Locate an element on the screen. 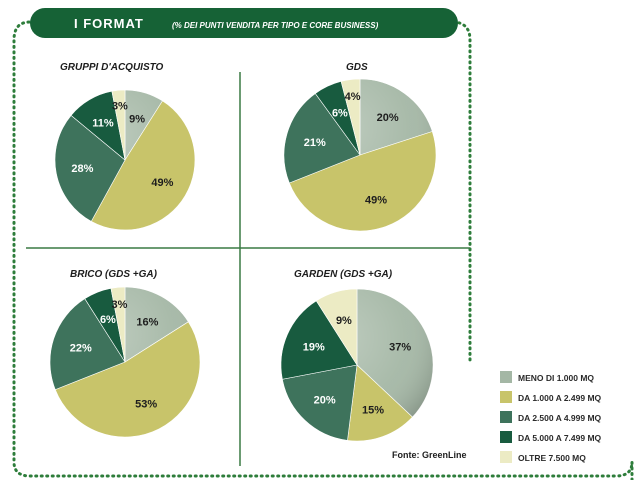 Image resolution: width=640 pixels, height=480 pixels. legend-label: DA 2.500 A 4.999 MQ is located at coordinates (560, 418).